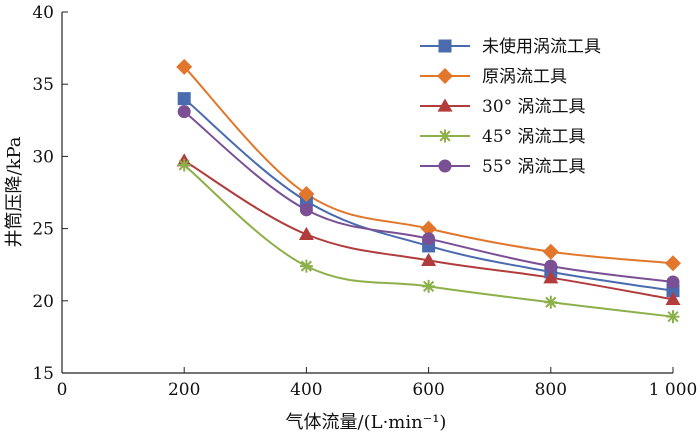  I want to click on legend-label: 未使用涡流工具, so click(541, 46).